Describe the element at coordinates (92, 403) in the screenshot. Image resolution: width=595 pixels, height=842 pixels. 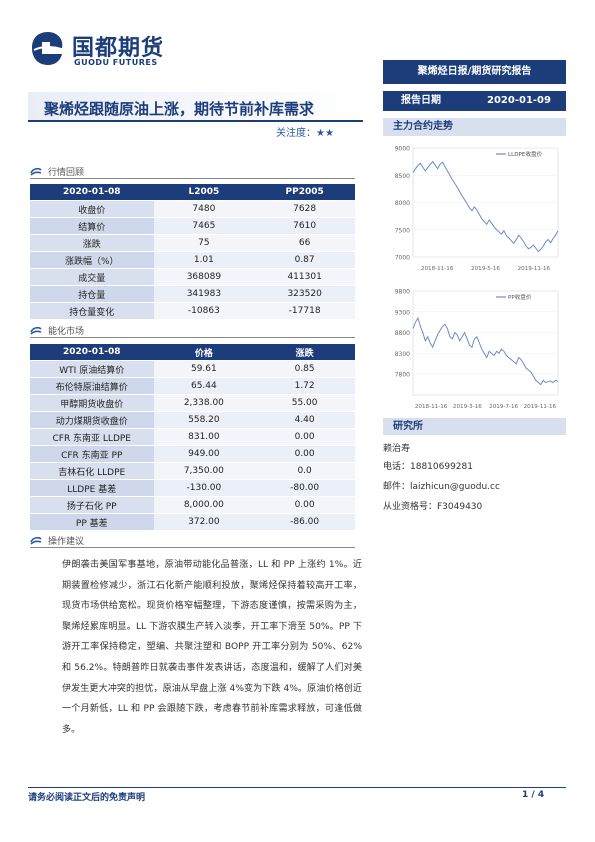
I see `row-label: 甲醇期货收盘价` at that location.